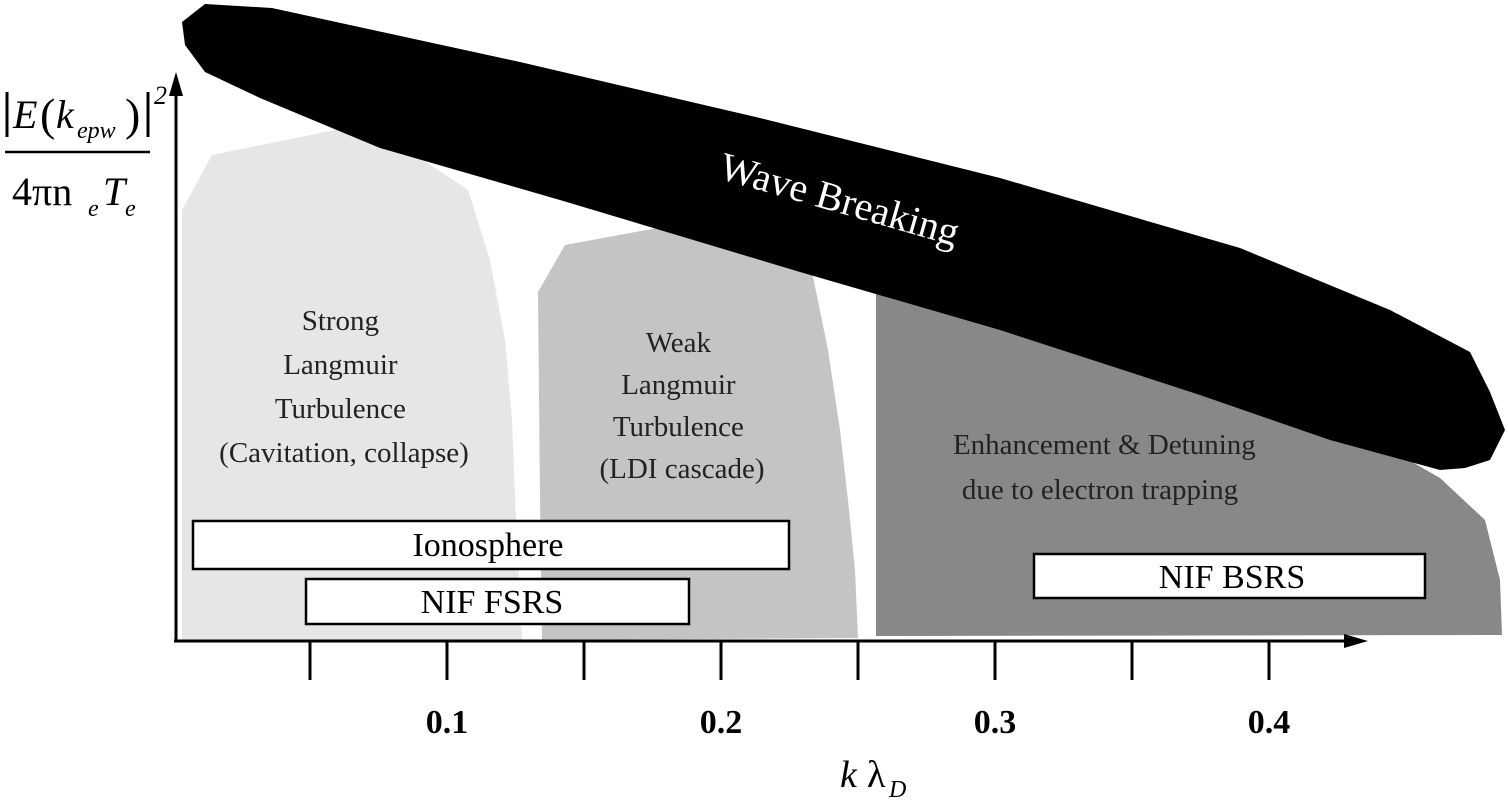 This screenshot has width=1508, height=806. Describe the element at coordinates (1104, 445) in the screenshot. I see `enhancement-line-1: Enhancement & Detuning` at that location.